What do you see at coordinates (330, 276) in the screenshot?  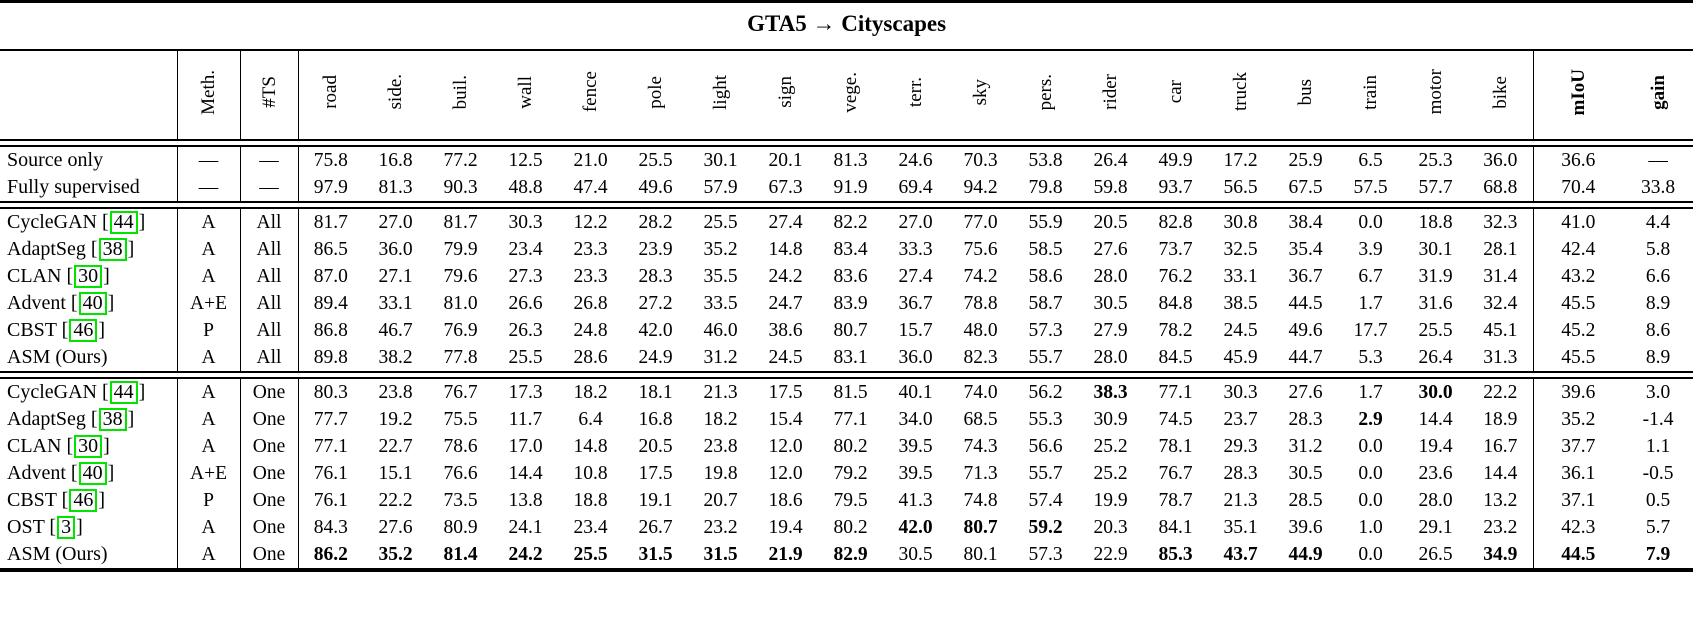 I see `score-cell: 87.0` at bounding box center [330, 276].